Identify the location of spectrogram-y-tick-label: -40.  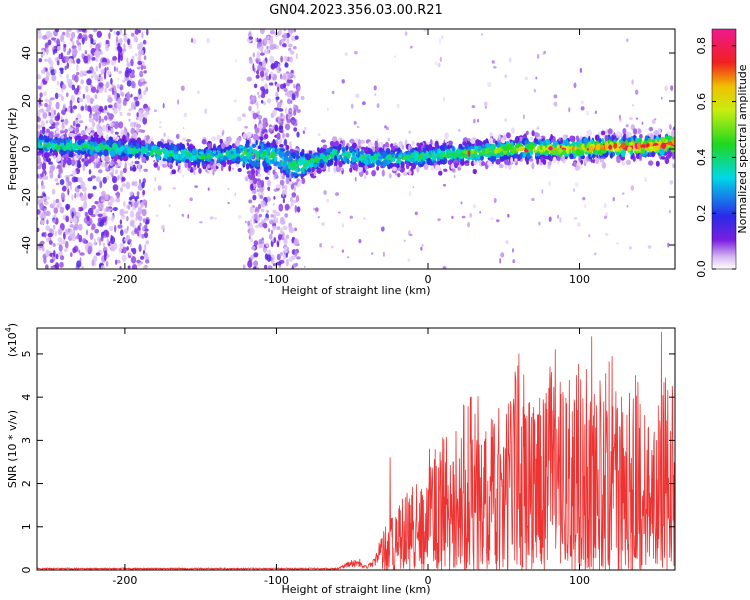
(26, 245).